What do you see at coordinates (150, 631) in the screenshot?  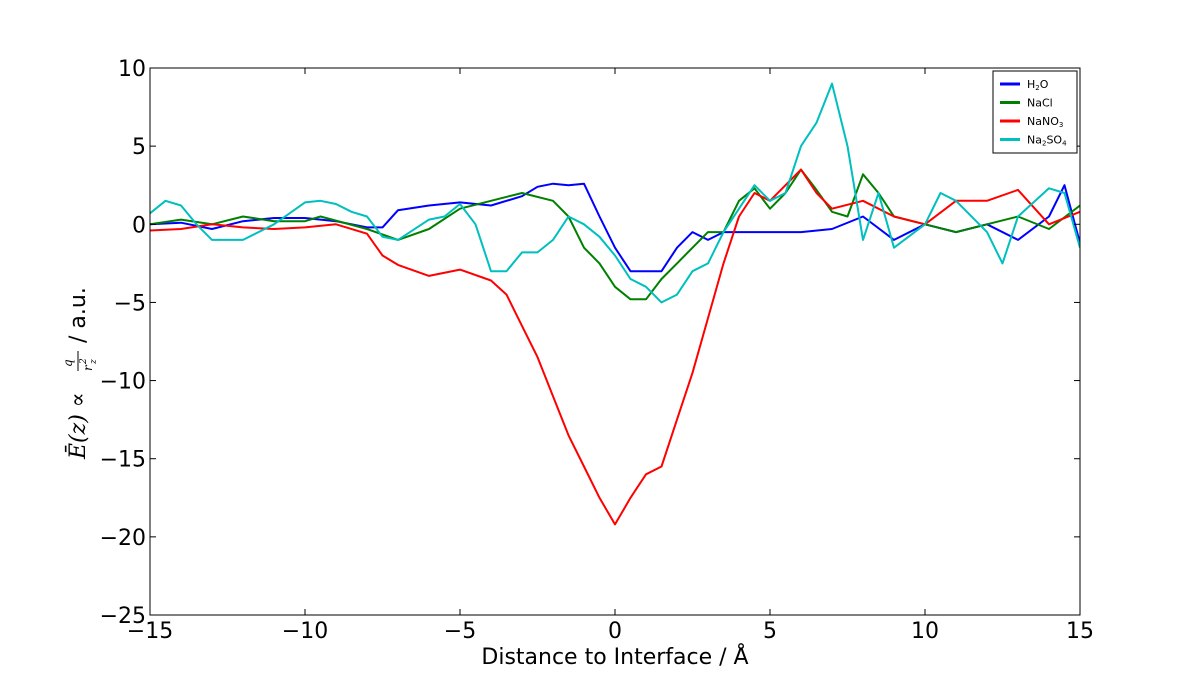 I see `x-tick-label: −15` at bounding box center [150, 631].